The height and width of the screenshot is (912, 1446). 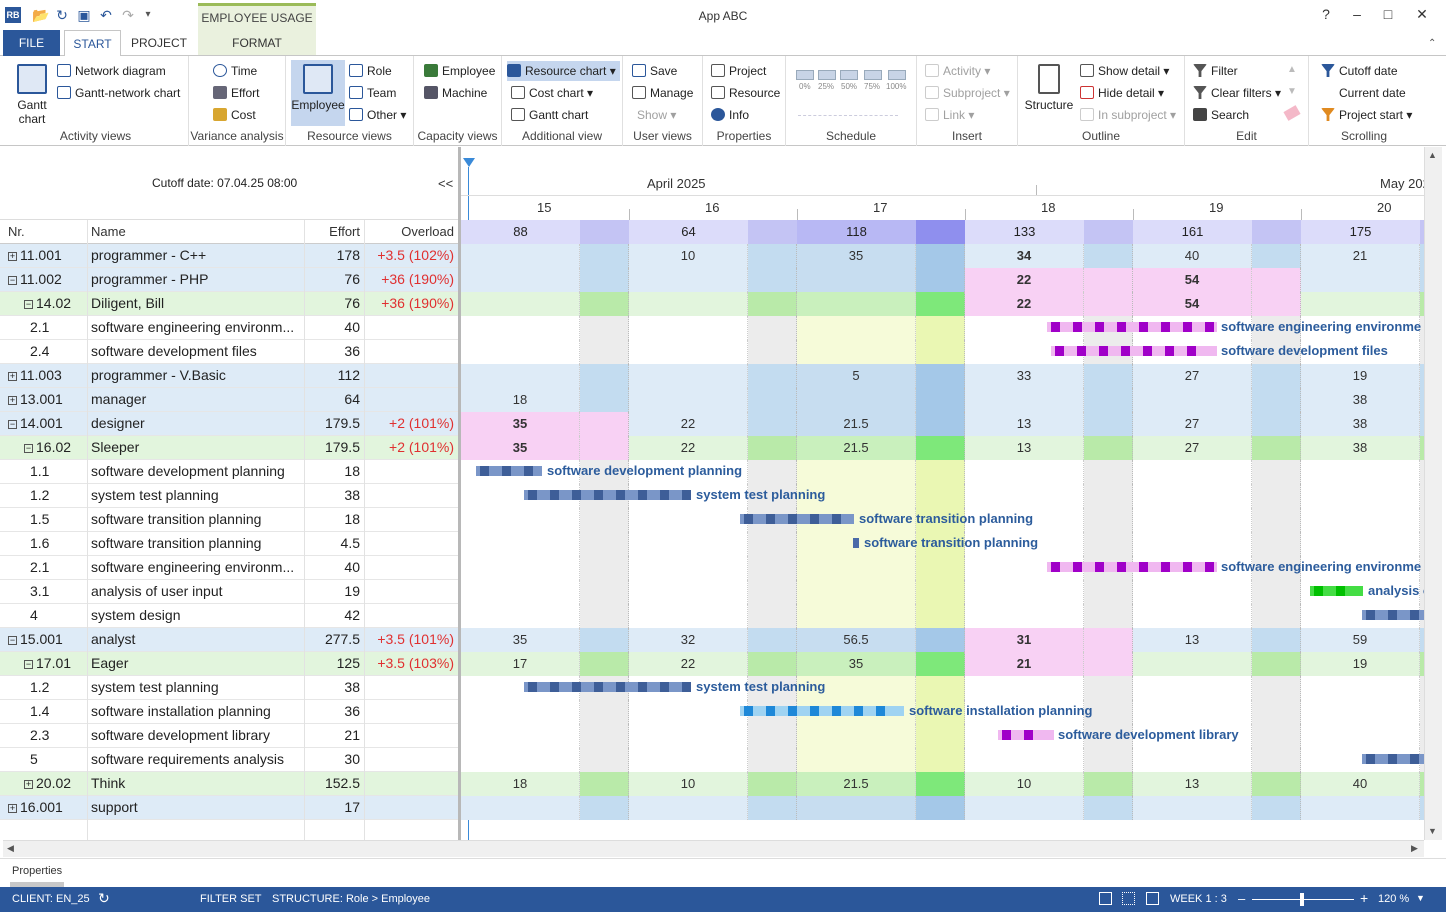 What do you see at coordinates (229, 664) in the screenshot?
I see `employee-row: −17.01 Eager 125 +3.5 (103%)` at bounding box center [229, 664].